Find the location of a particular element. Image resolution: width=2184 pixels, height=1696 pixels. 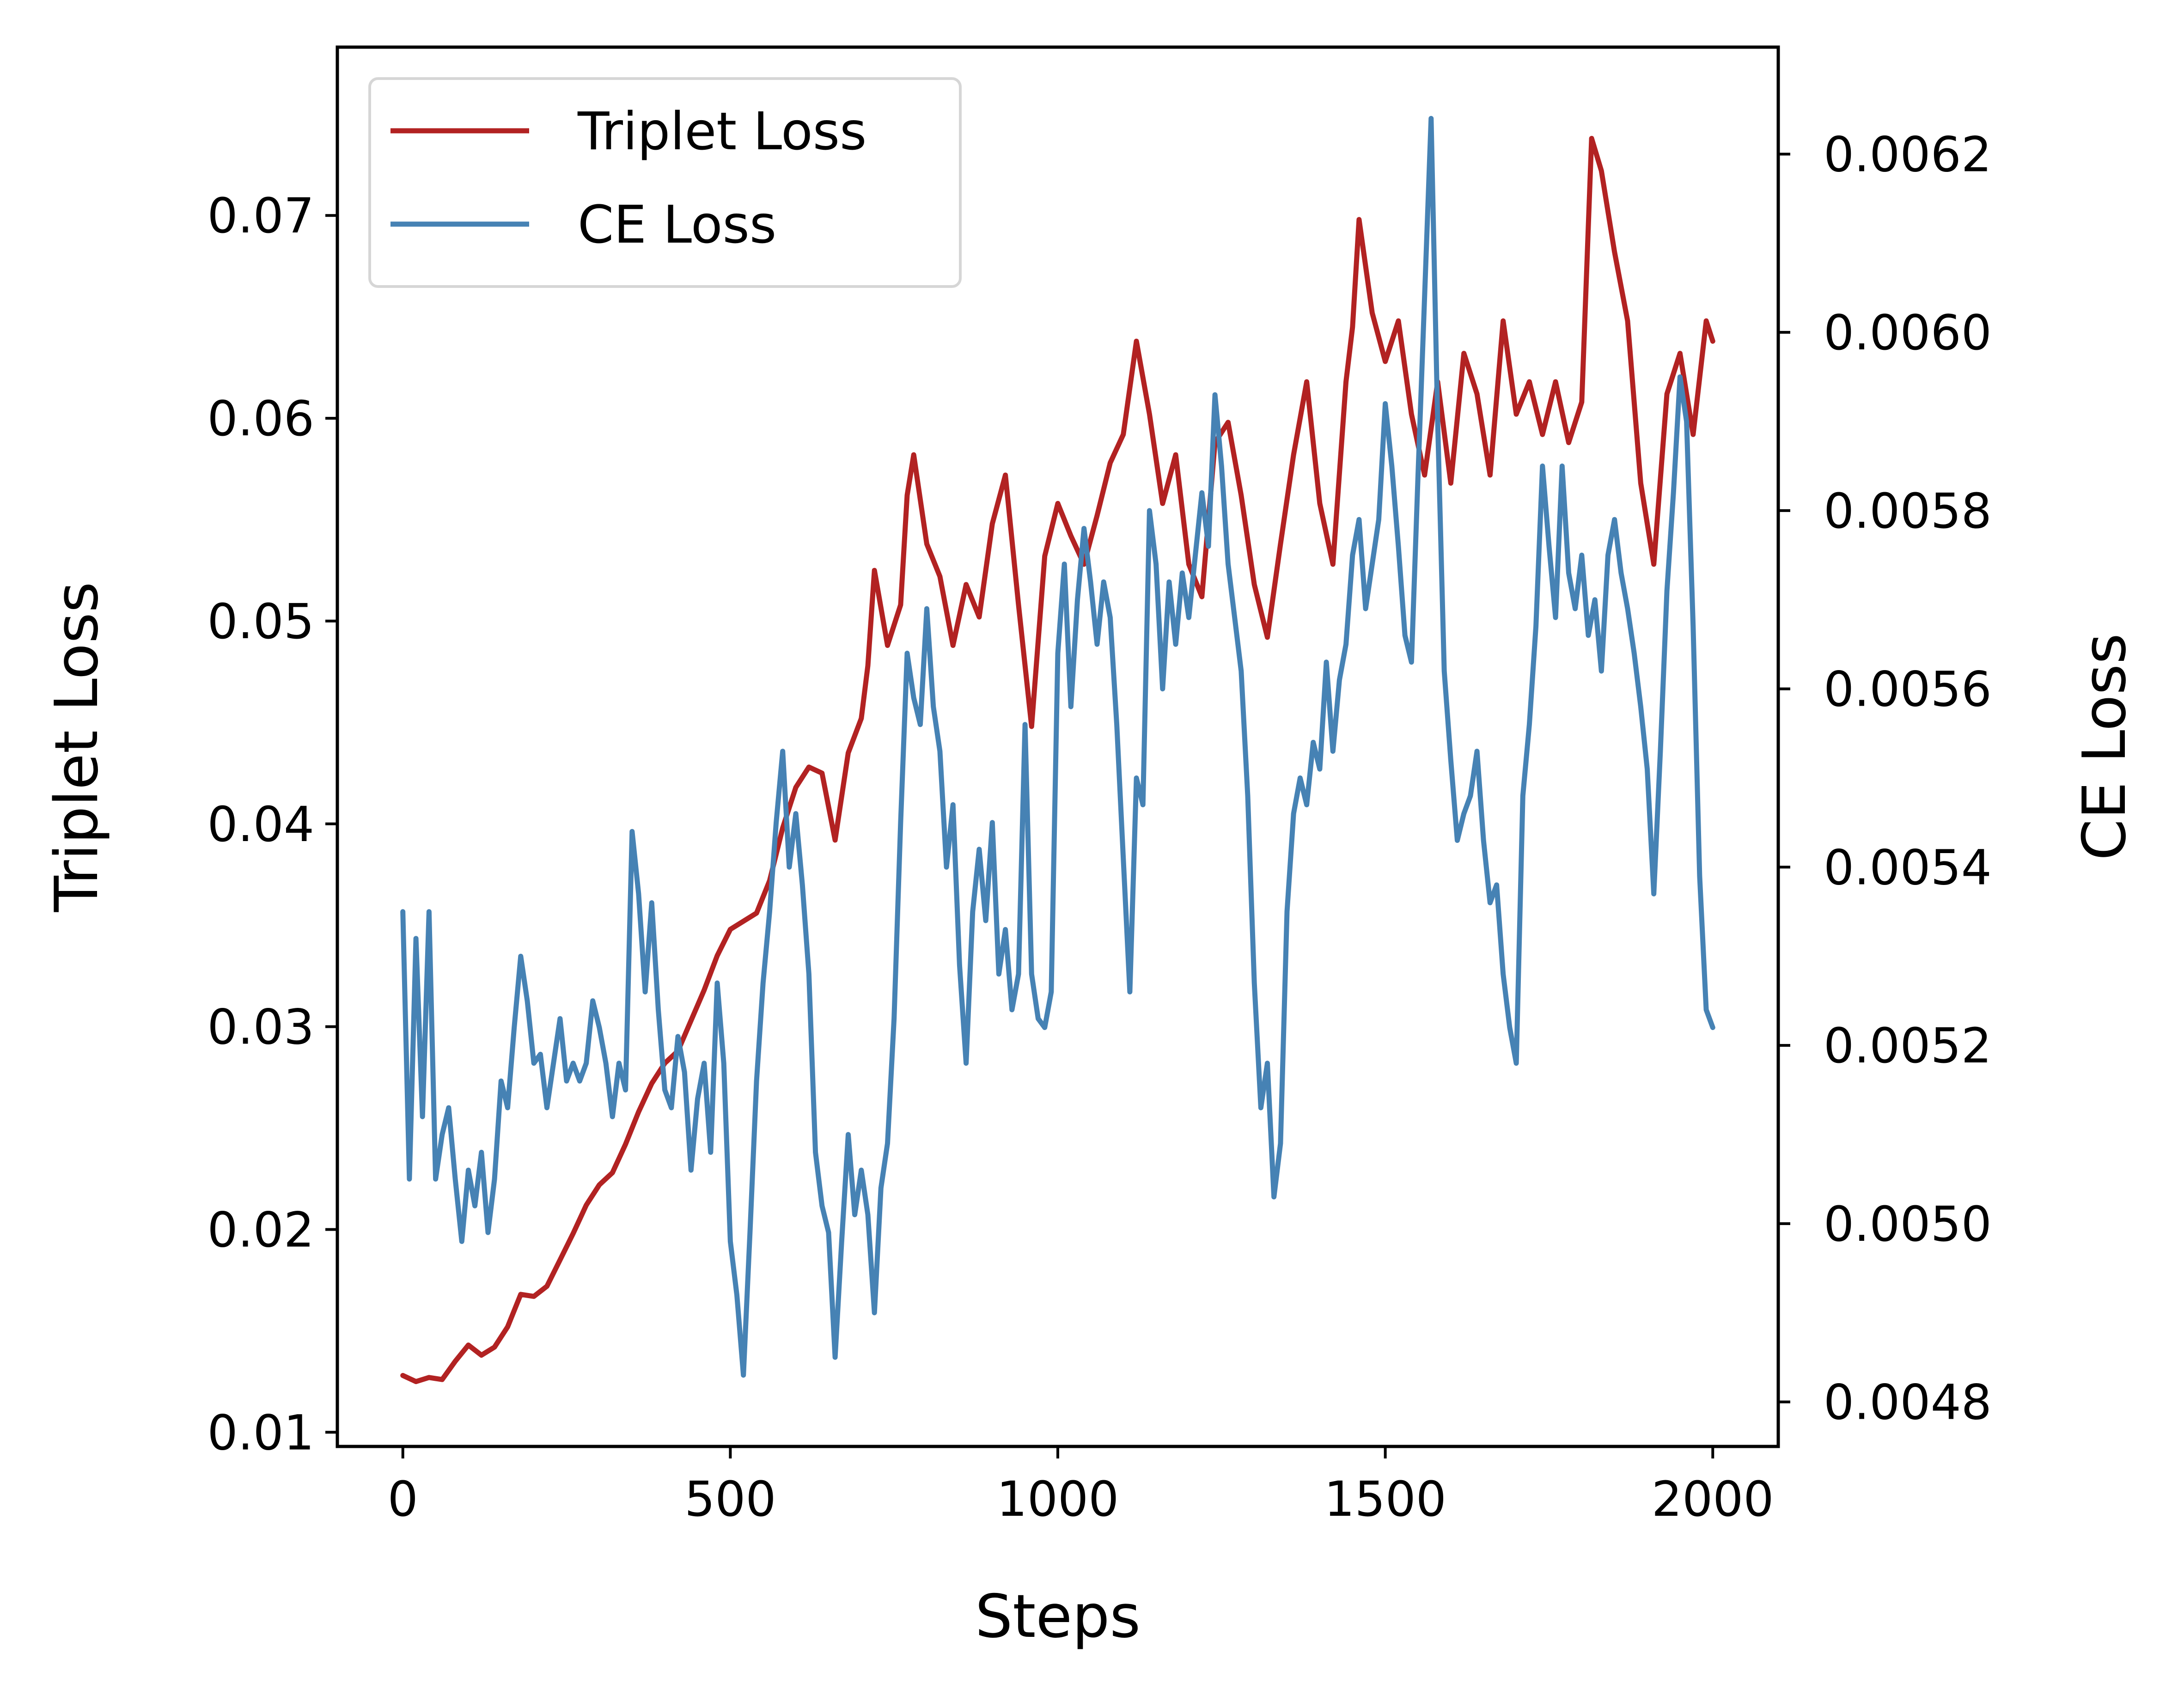

legend-label-ce: CE Loss is located at coordinates (677, 225).